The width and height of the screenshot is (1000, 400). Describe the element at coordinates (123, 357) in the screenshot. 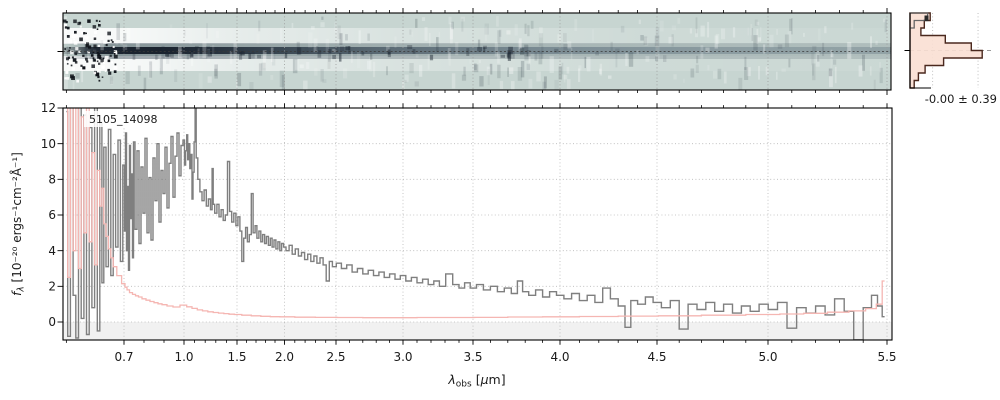

I see `x-tick-label: 0.7` at that location.